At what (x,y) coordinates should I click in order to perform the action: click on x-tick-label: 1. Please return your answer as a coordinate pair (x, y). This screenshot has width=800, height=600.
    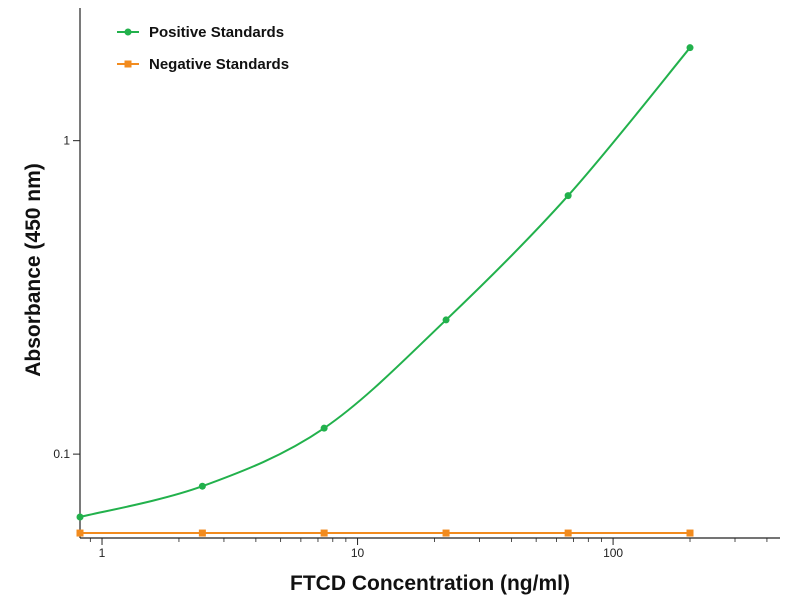
    Looking at the image, I should click on (102, 553).